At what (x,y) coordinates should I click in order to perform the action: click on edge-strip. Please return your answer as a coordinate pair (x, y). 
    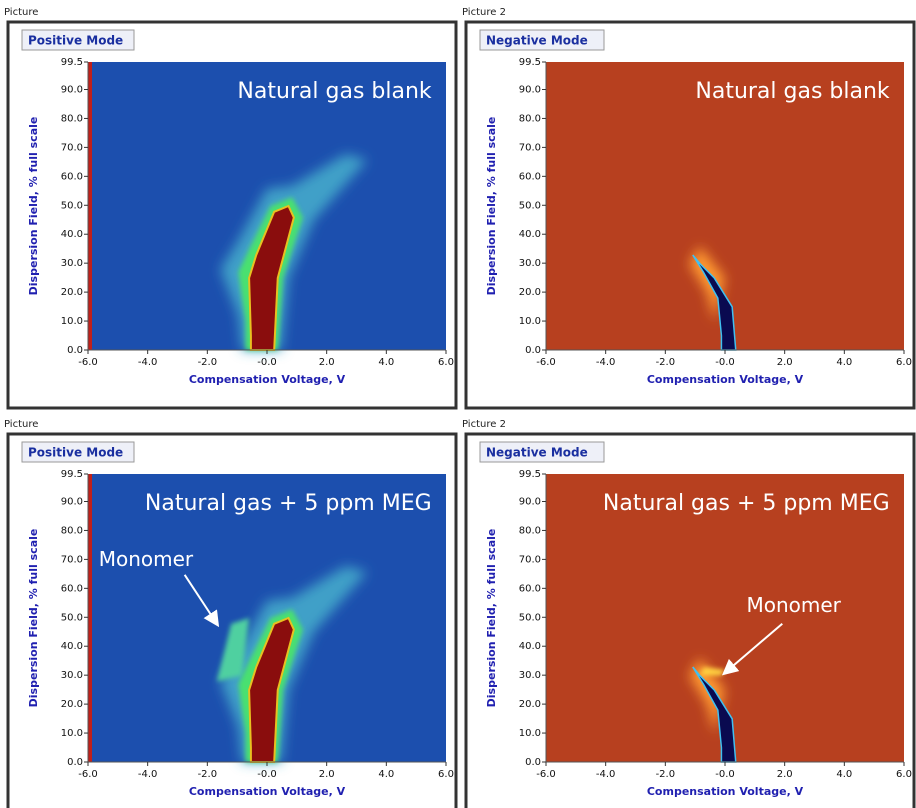
    Looking at the image, I should click on (90, 206).